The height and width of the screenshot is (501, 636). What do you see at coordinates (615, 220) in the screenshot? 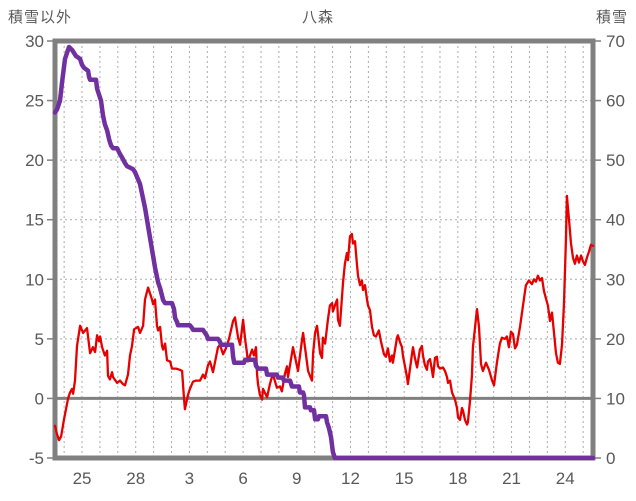
I see `svg-text: 40` at bounding box center [615, 220].